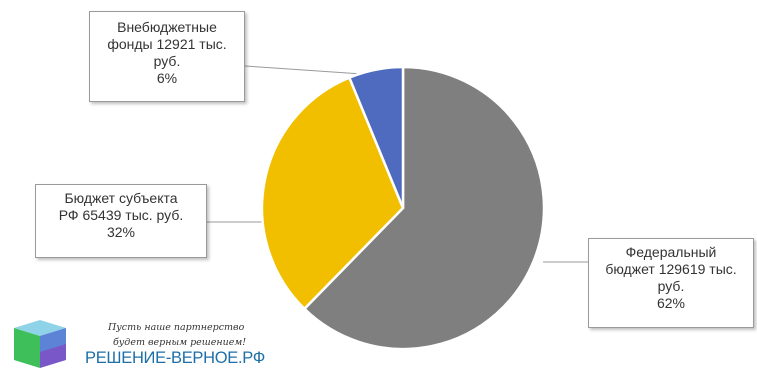  What do you see at coordinates (175, 358) in the screenshot?
I see `watermark-site-name: РЕШЕНИЕ-ВЕРНОЕ.РФ` at bounding box center [175, 358].